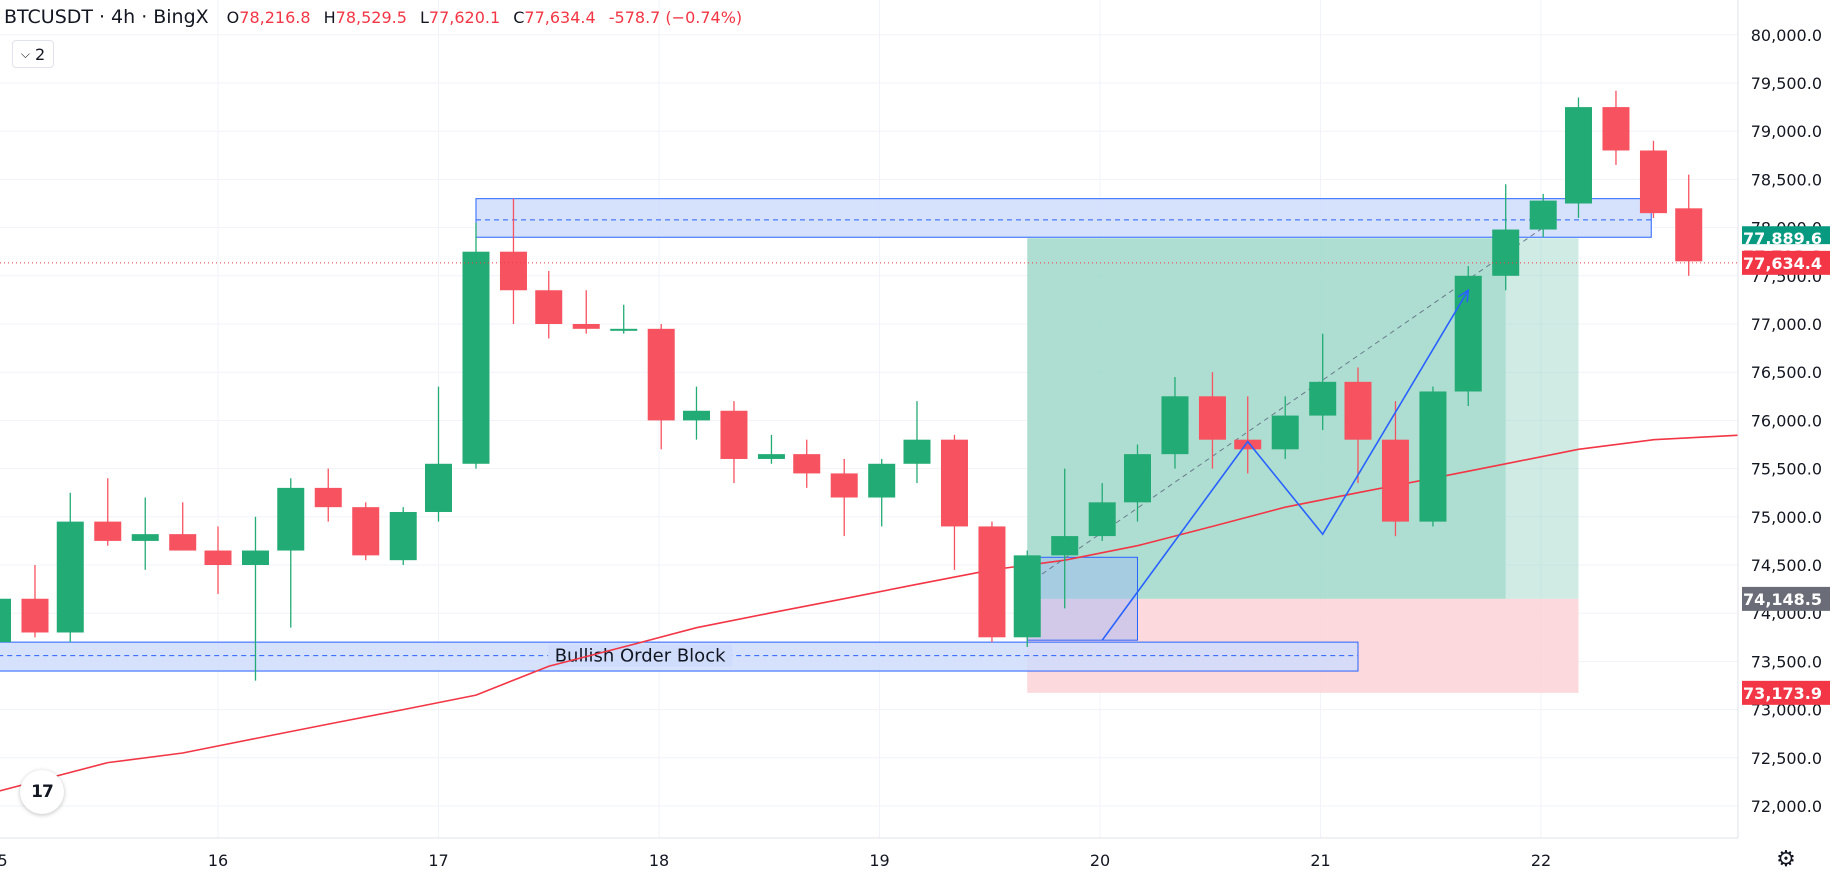 The image size is (1830, 896). Describe the element at coordinates (519, 17) in the screenshot. I see `close-key: C` at that location.